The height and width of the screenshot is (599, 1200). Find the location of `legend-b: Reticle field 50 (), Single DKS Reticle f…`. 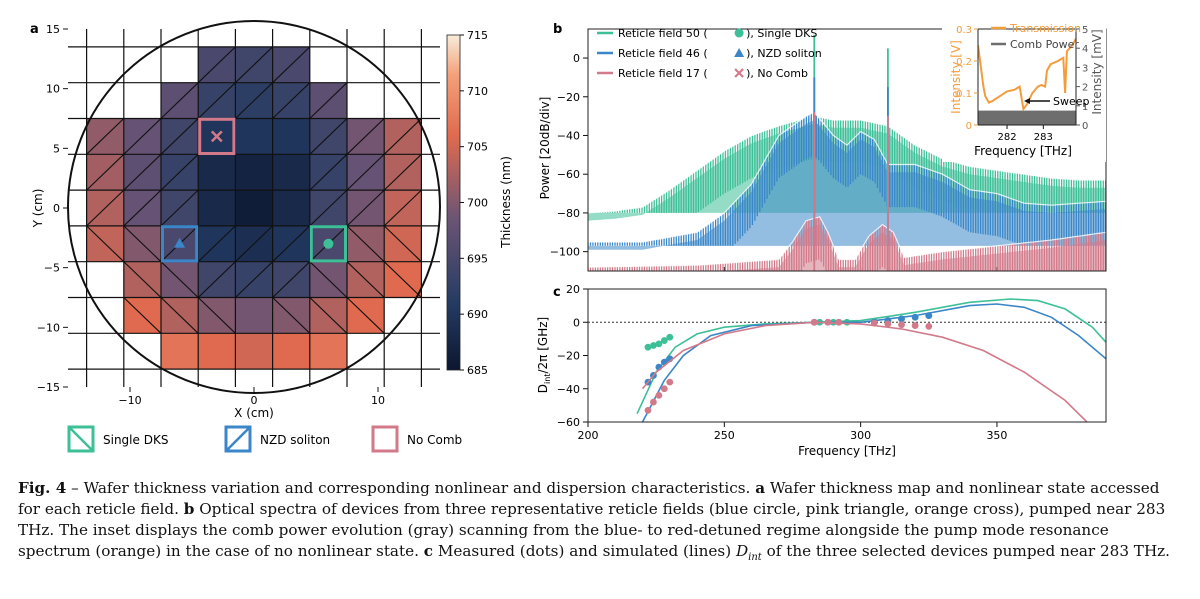

legend-b: Reticle field 50 (), Single DKS Reticle f… is located at coordinates (709, 53).